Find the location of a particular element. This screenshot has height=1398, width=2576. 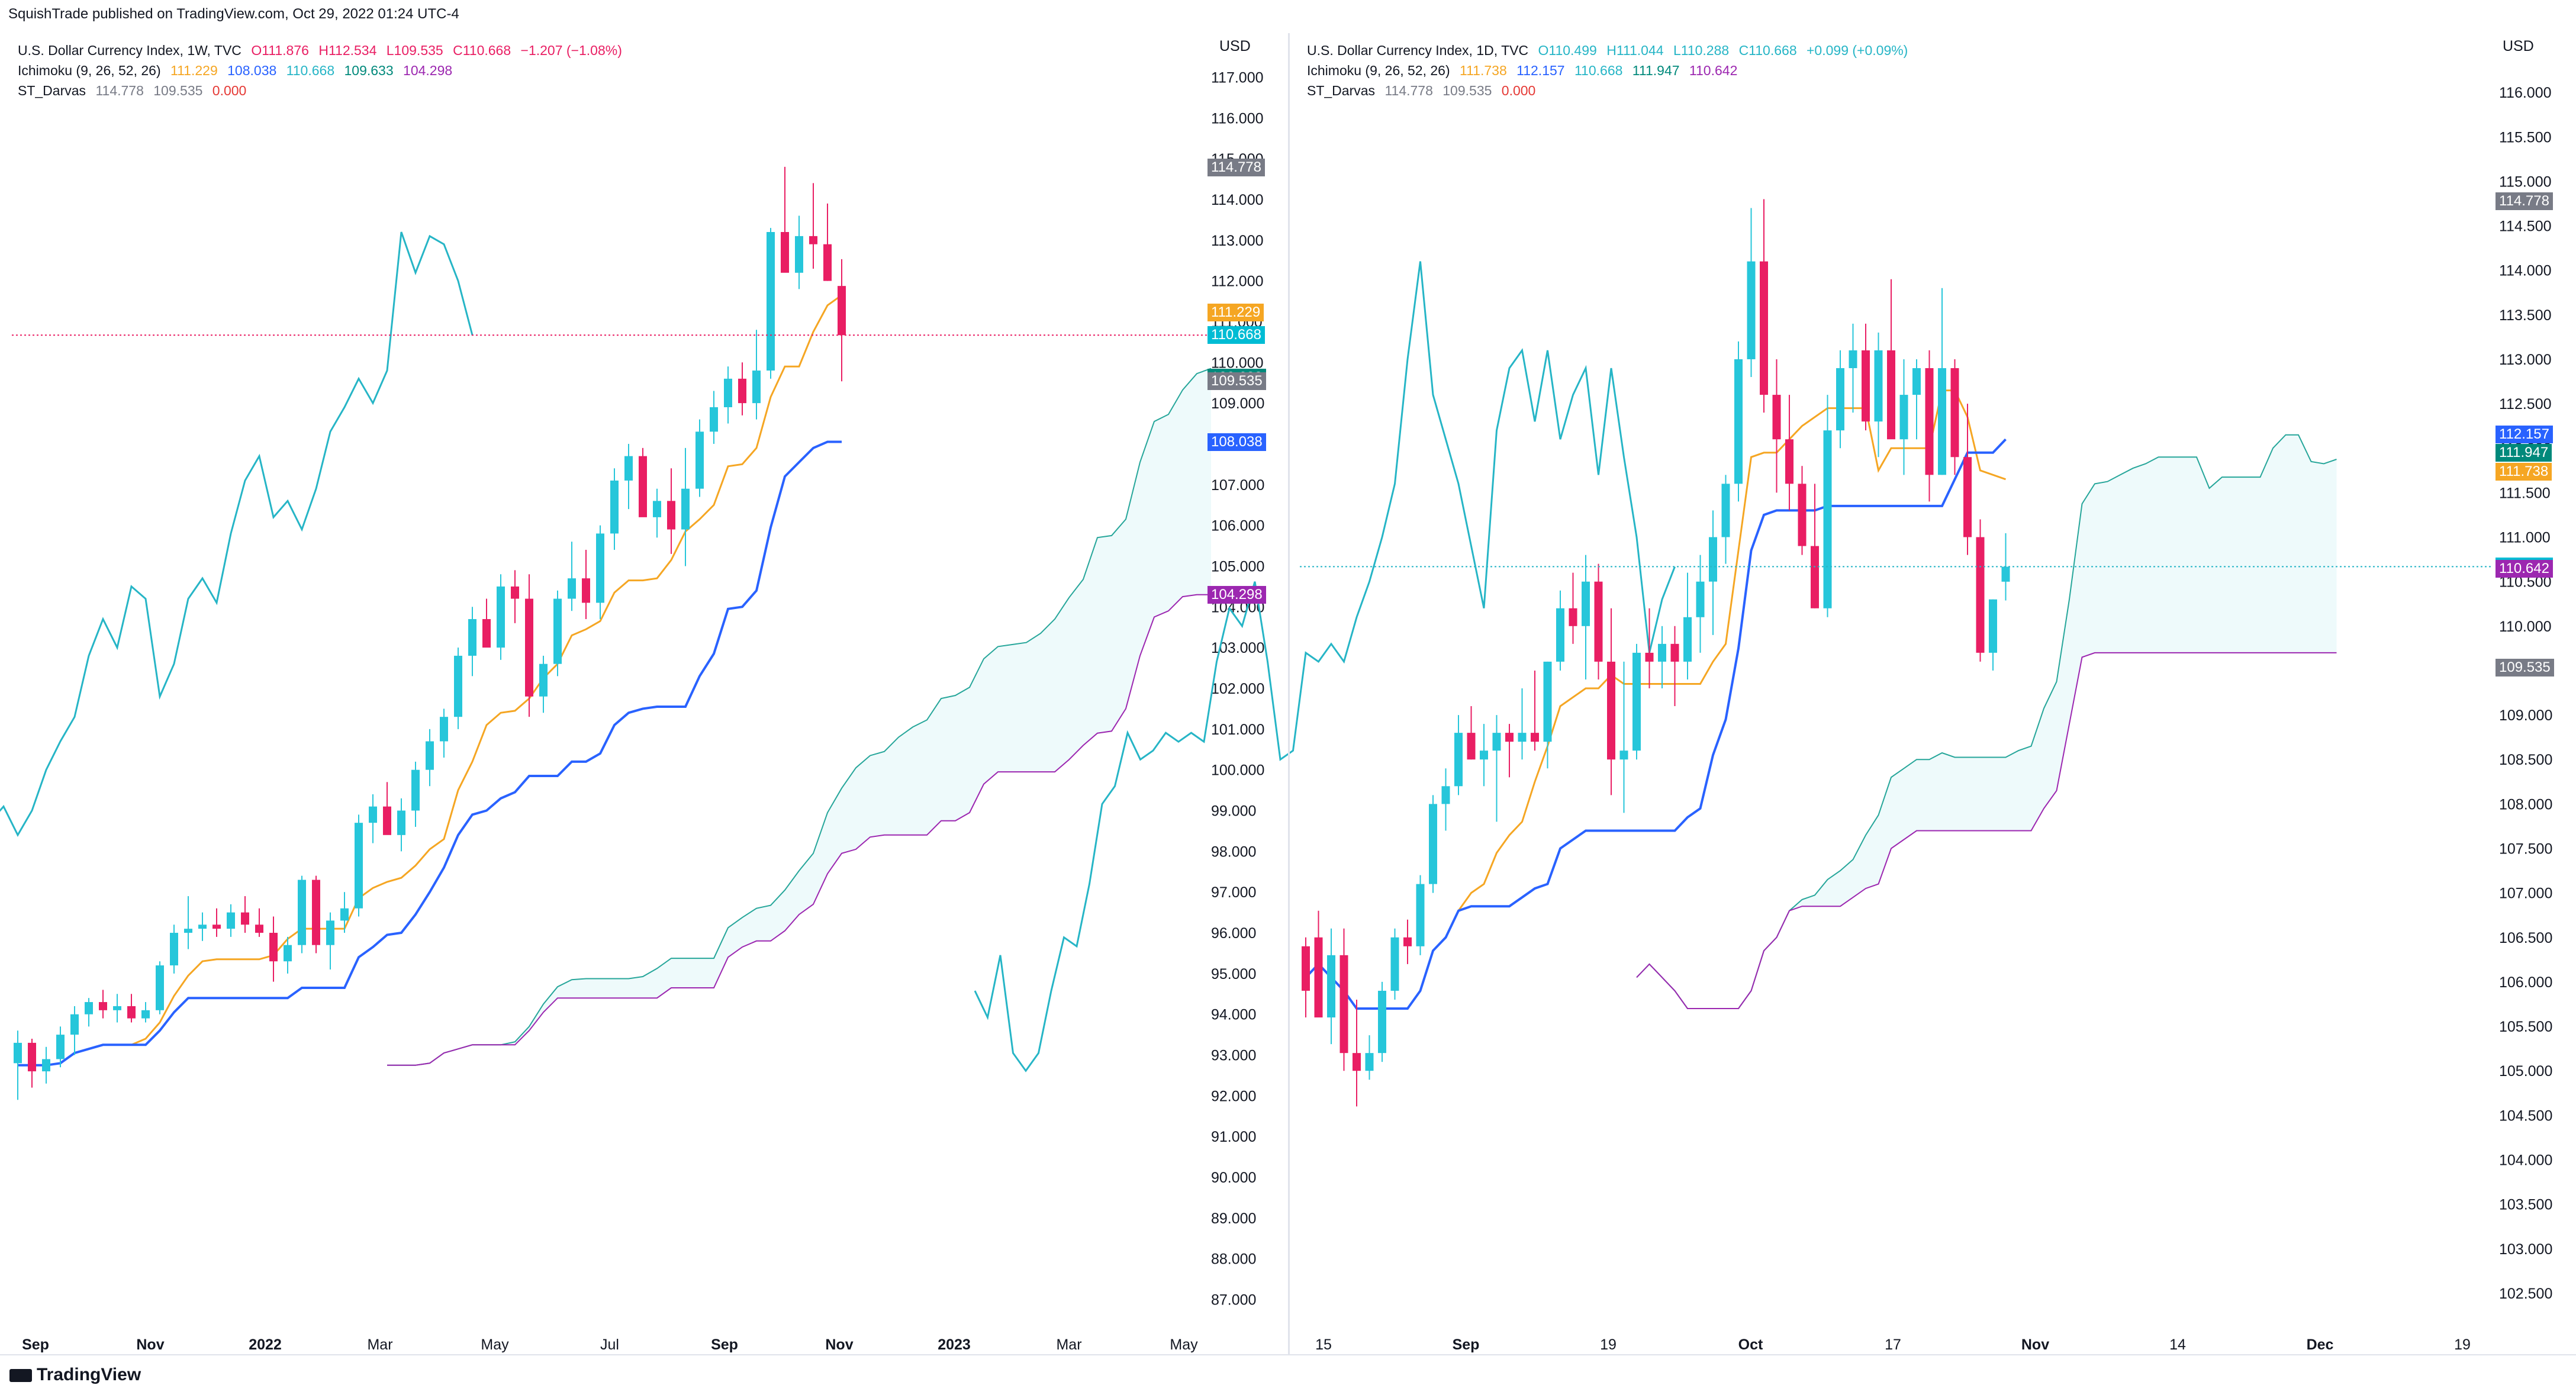

y-tick-label: 110.000 is located at coordinates (2526, 627).